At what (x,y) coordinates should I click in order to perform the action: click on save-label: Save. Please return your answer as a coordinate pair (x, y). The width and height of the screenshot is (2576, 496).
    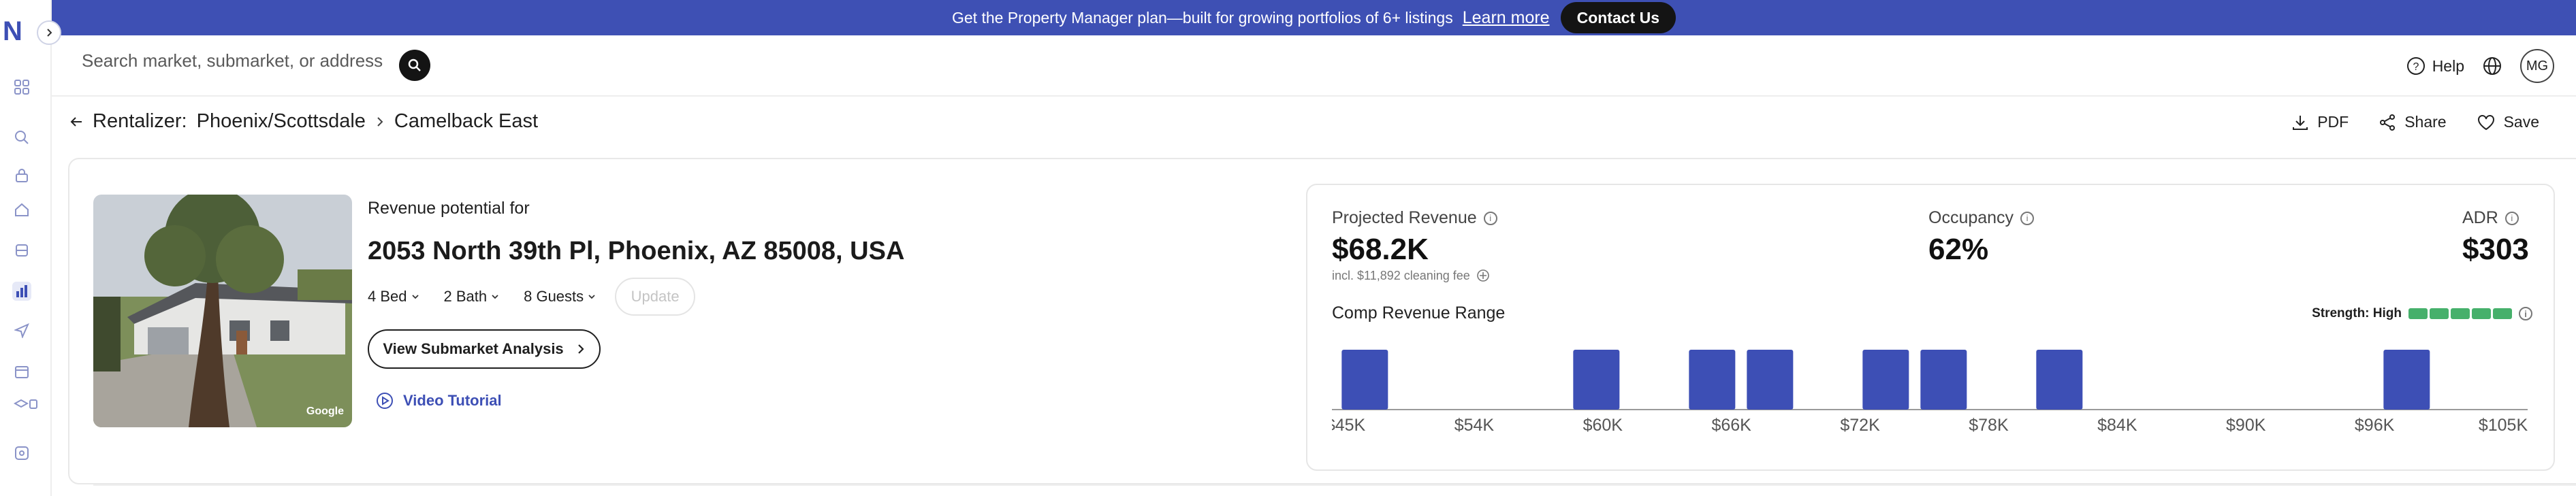
    Looking at the image, I should click on (2521, 122).